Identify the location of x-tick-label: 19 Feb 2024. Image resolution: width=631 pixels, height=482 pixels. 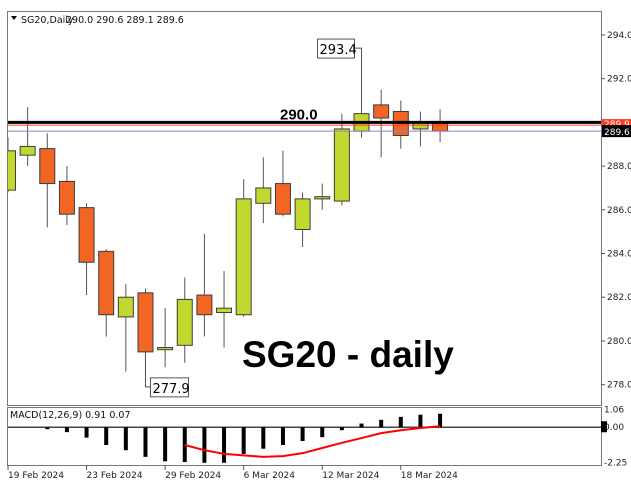
(36, 476).